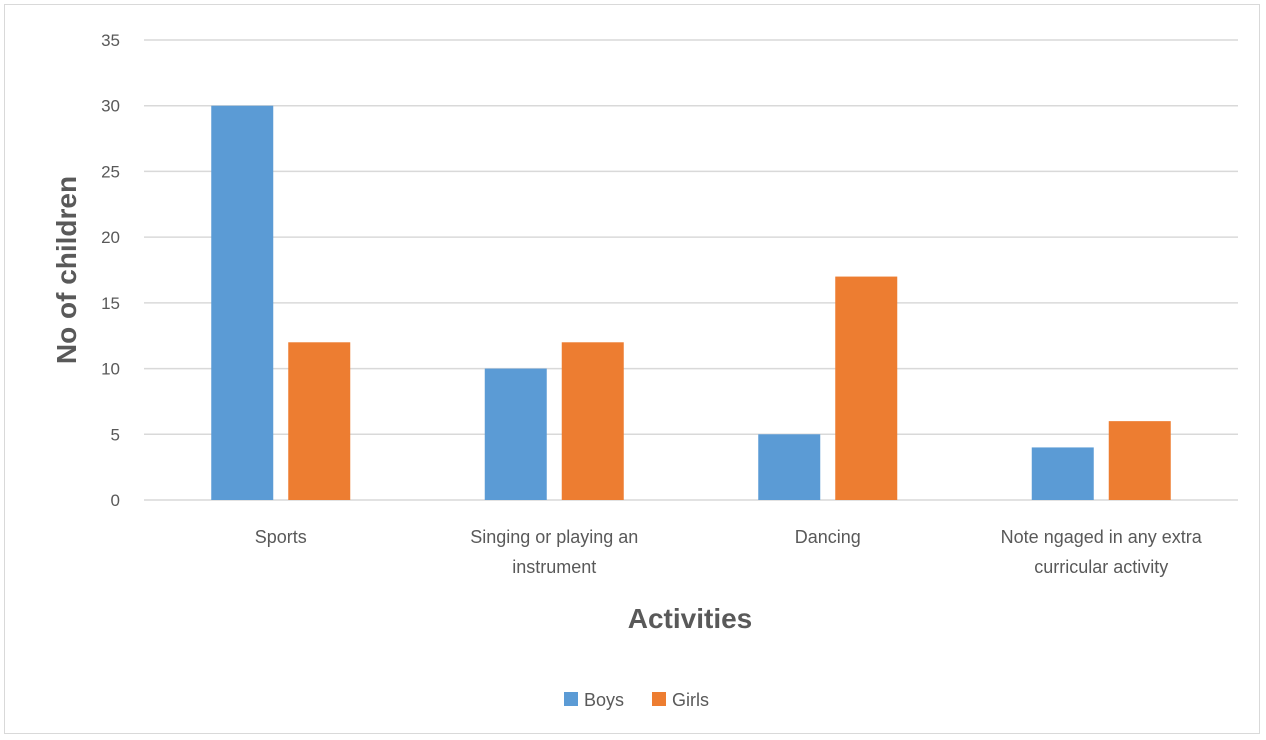  I want to click on y-tick-label: 15, so click(110, 303).